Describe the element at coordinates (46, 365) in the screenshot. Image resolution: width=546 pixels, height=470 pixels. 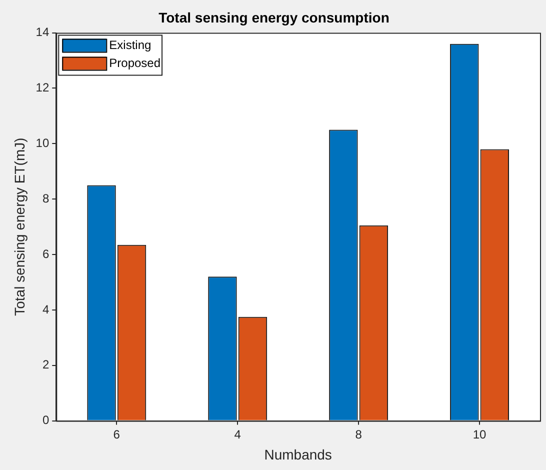
I see `y-tick-label: 2` at that location.